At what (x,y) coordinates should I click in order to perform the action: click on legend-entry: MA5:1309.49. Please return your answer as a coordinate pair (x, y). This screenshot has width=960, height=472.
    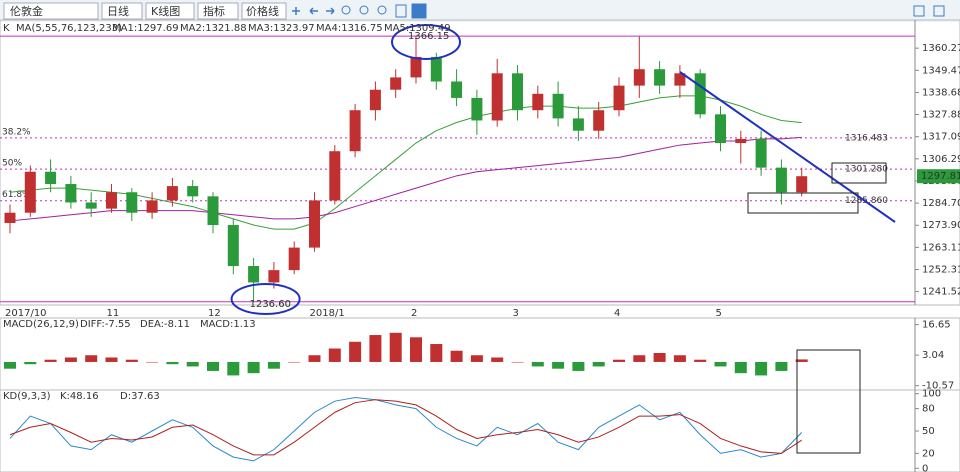
    Looking at the image, I should click on (417, 28).